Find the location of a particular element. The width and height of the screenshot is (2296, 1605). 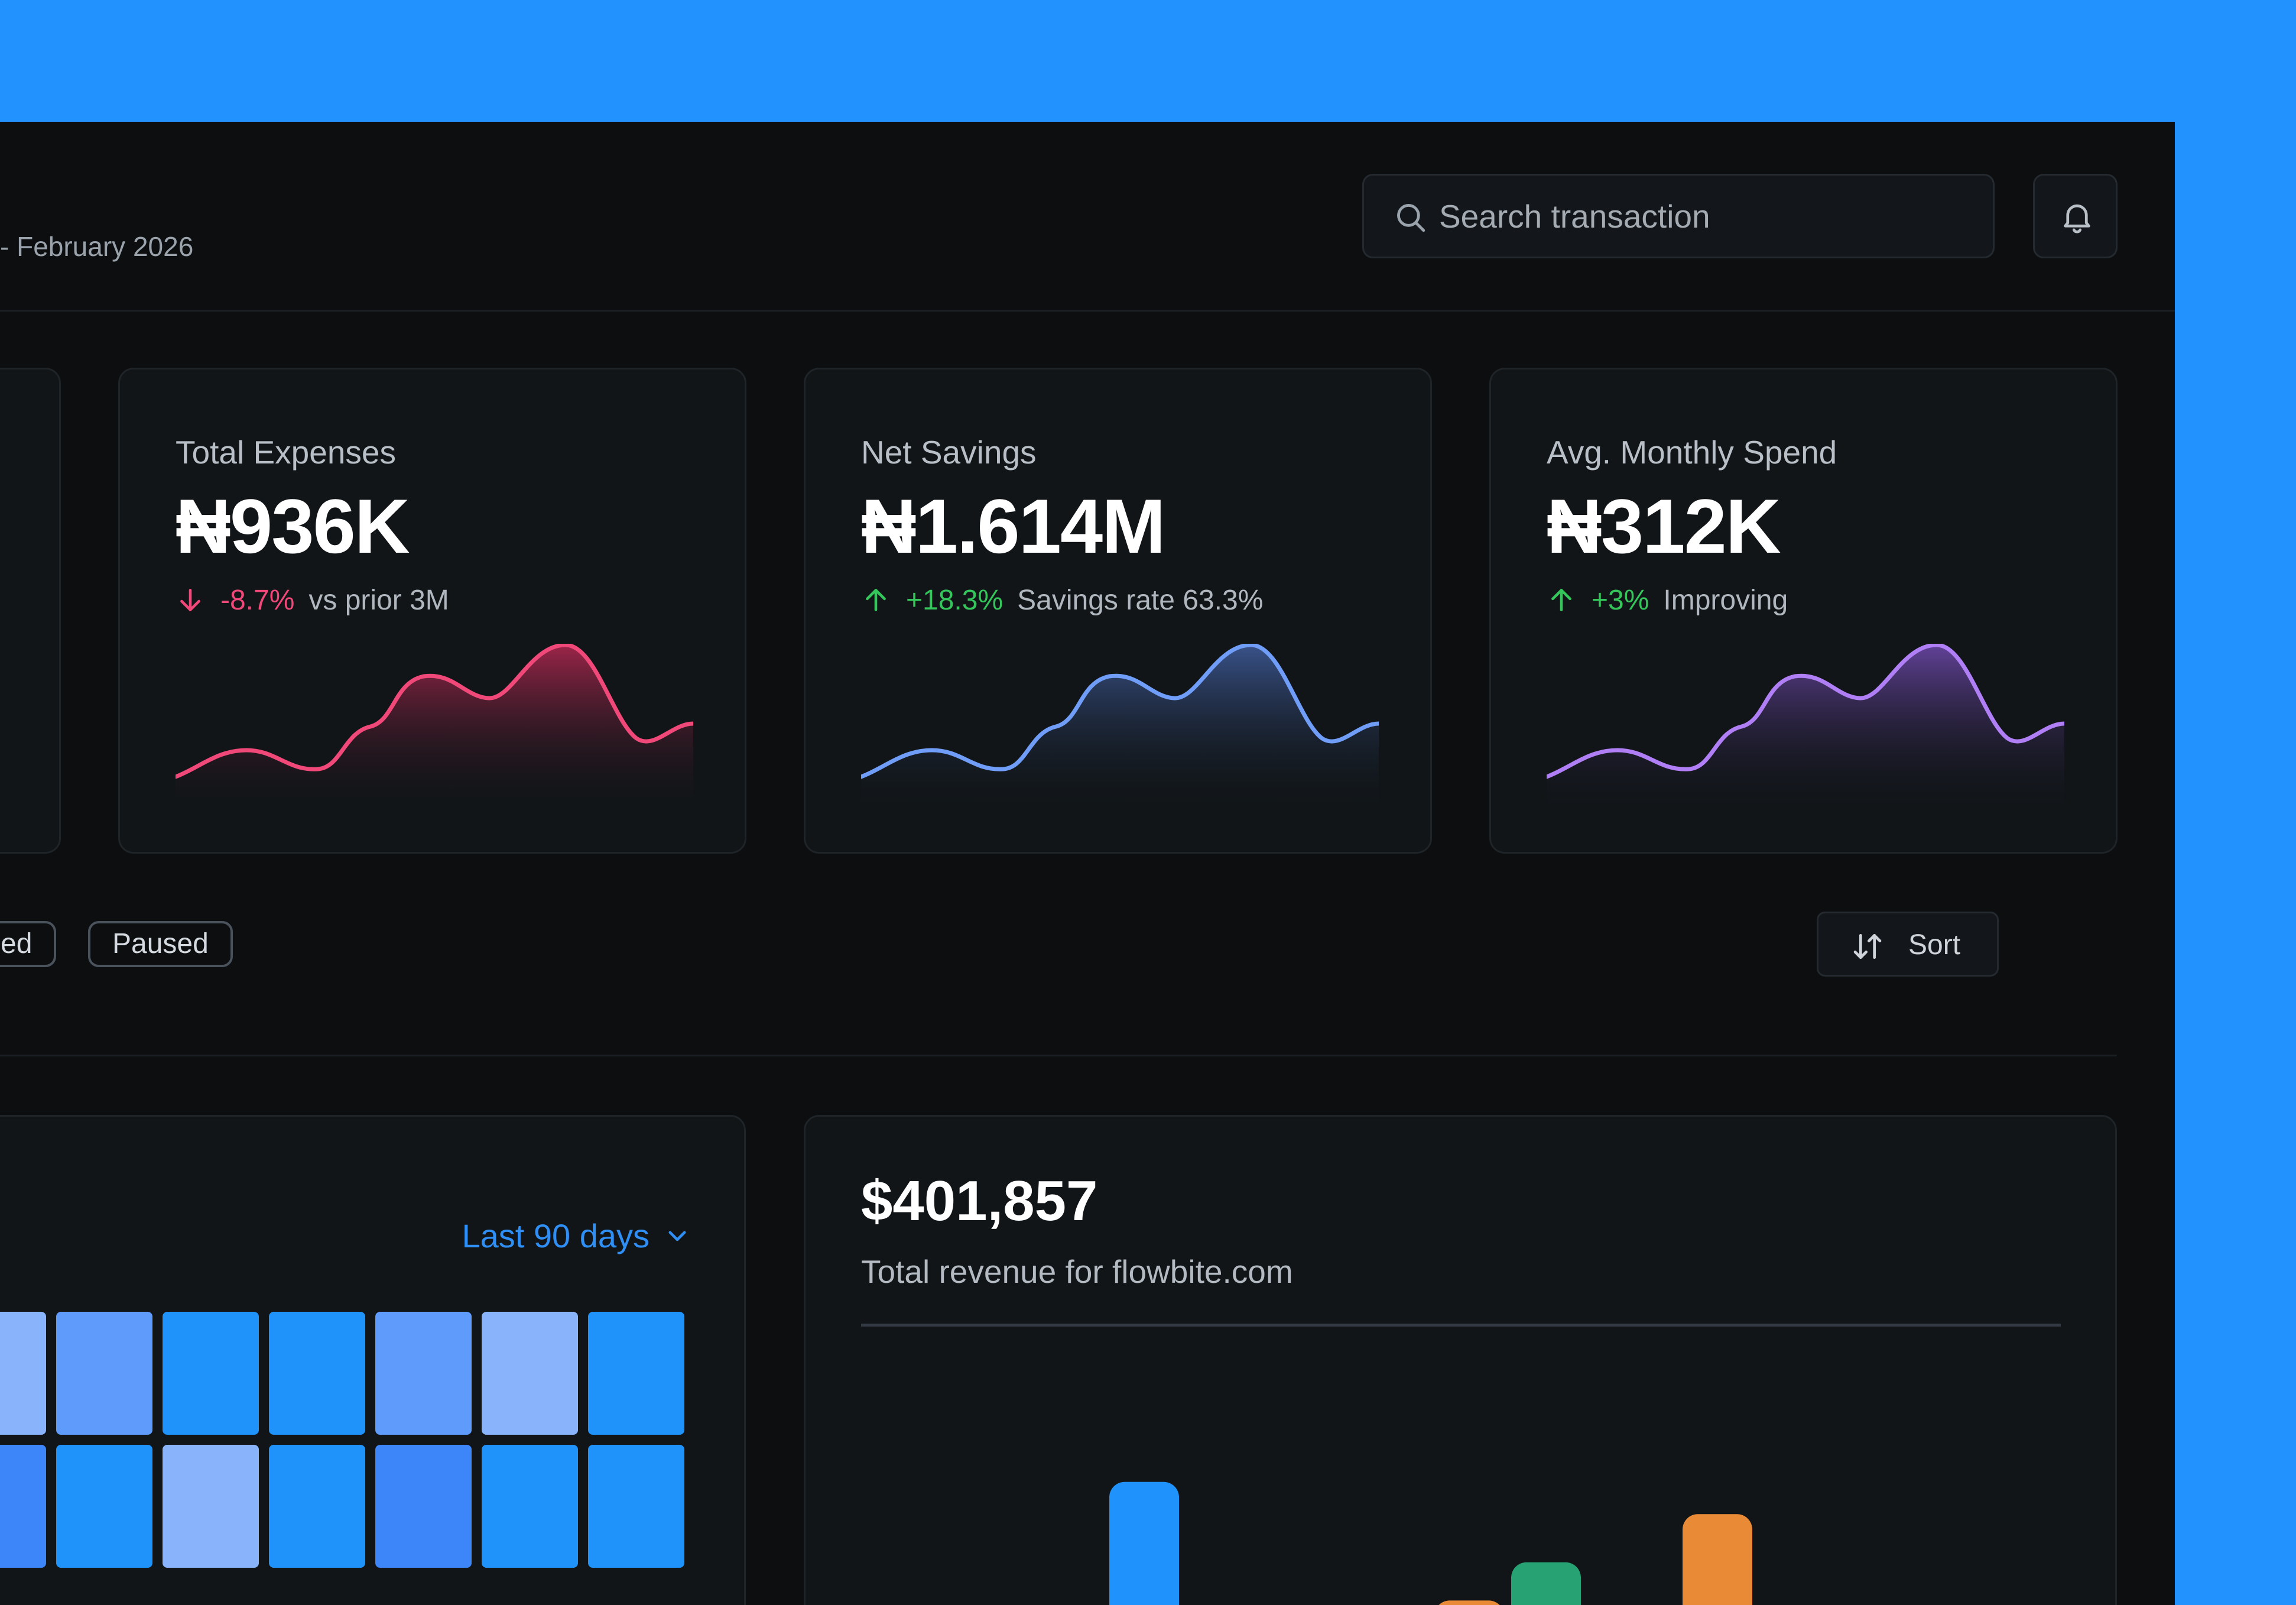

savings-sparkline is located at coordinates (1120, 730).